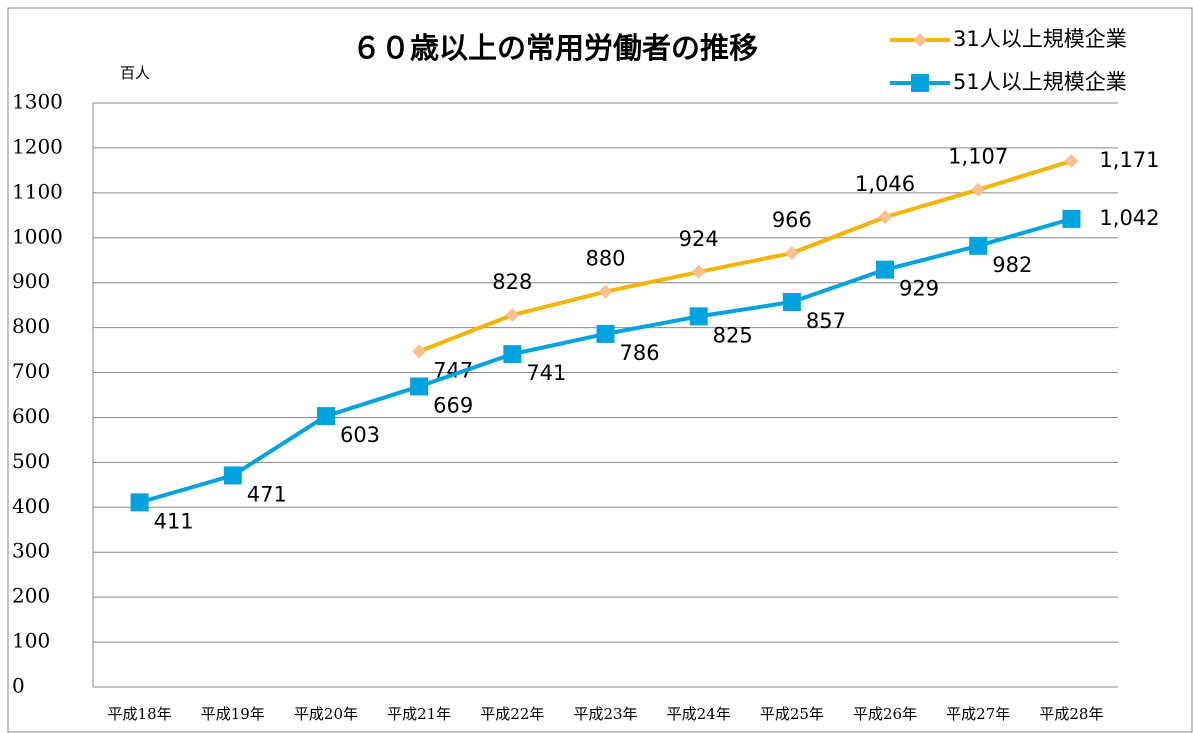 The image size is (1193, 733). Describe the element at coordinates (699, 714) in the screenshot. I see `x-tick-label: 平成24年` at that location.